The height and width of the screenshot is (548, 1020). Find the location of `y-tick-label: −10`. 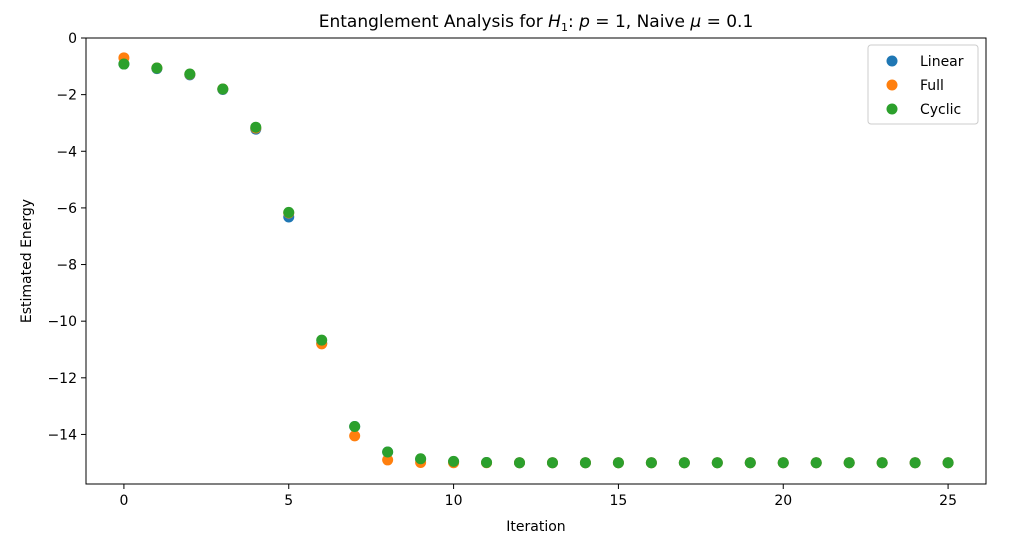

y-tick-label: −10 is located at coordinates (62, 322).